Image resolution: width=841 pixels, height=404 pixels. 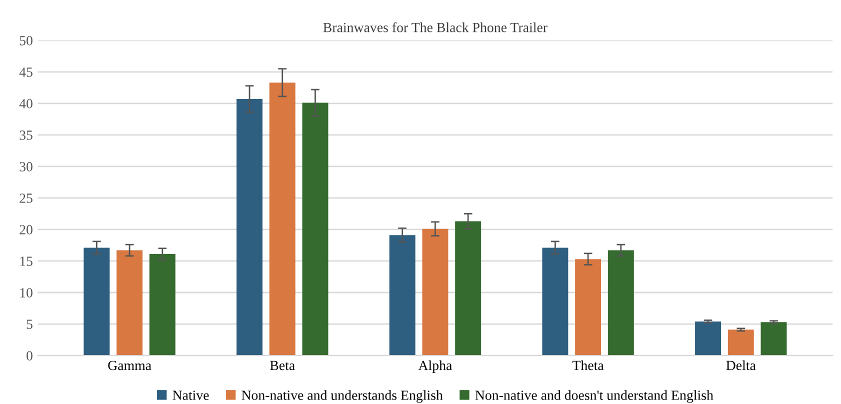 What do you see at coordinates (190, 395) in the screenshot?
I see `legend-label: Native` at bounding box center [190, 395].